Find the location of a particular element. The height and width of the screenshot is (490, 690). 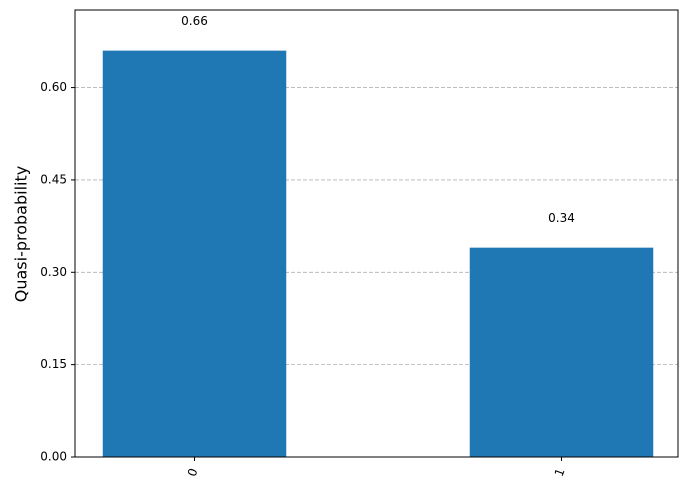

value-label: 0.34 is located at coordinates (561, 218).